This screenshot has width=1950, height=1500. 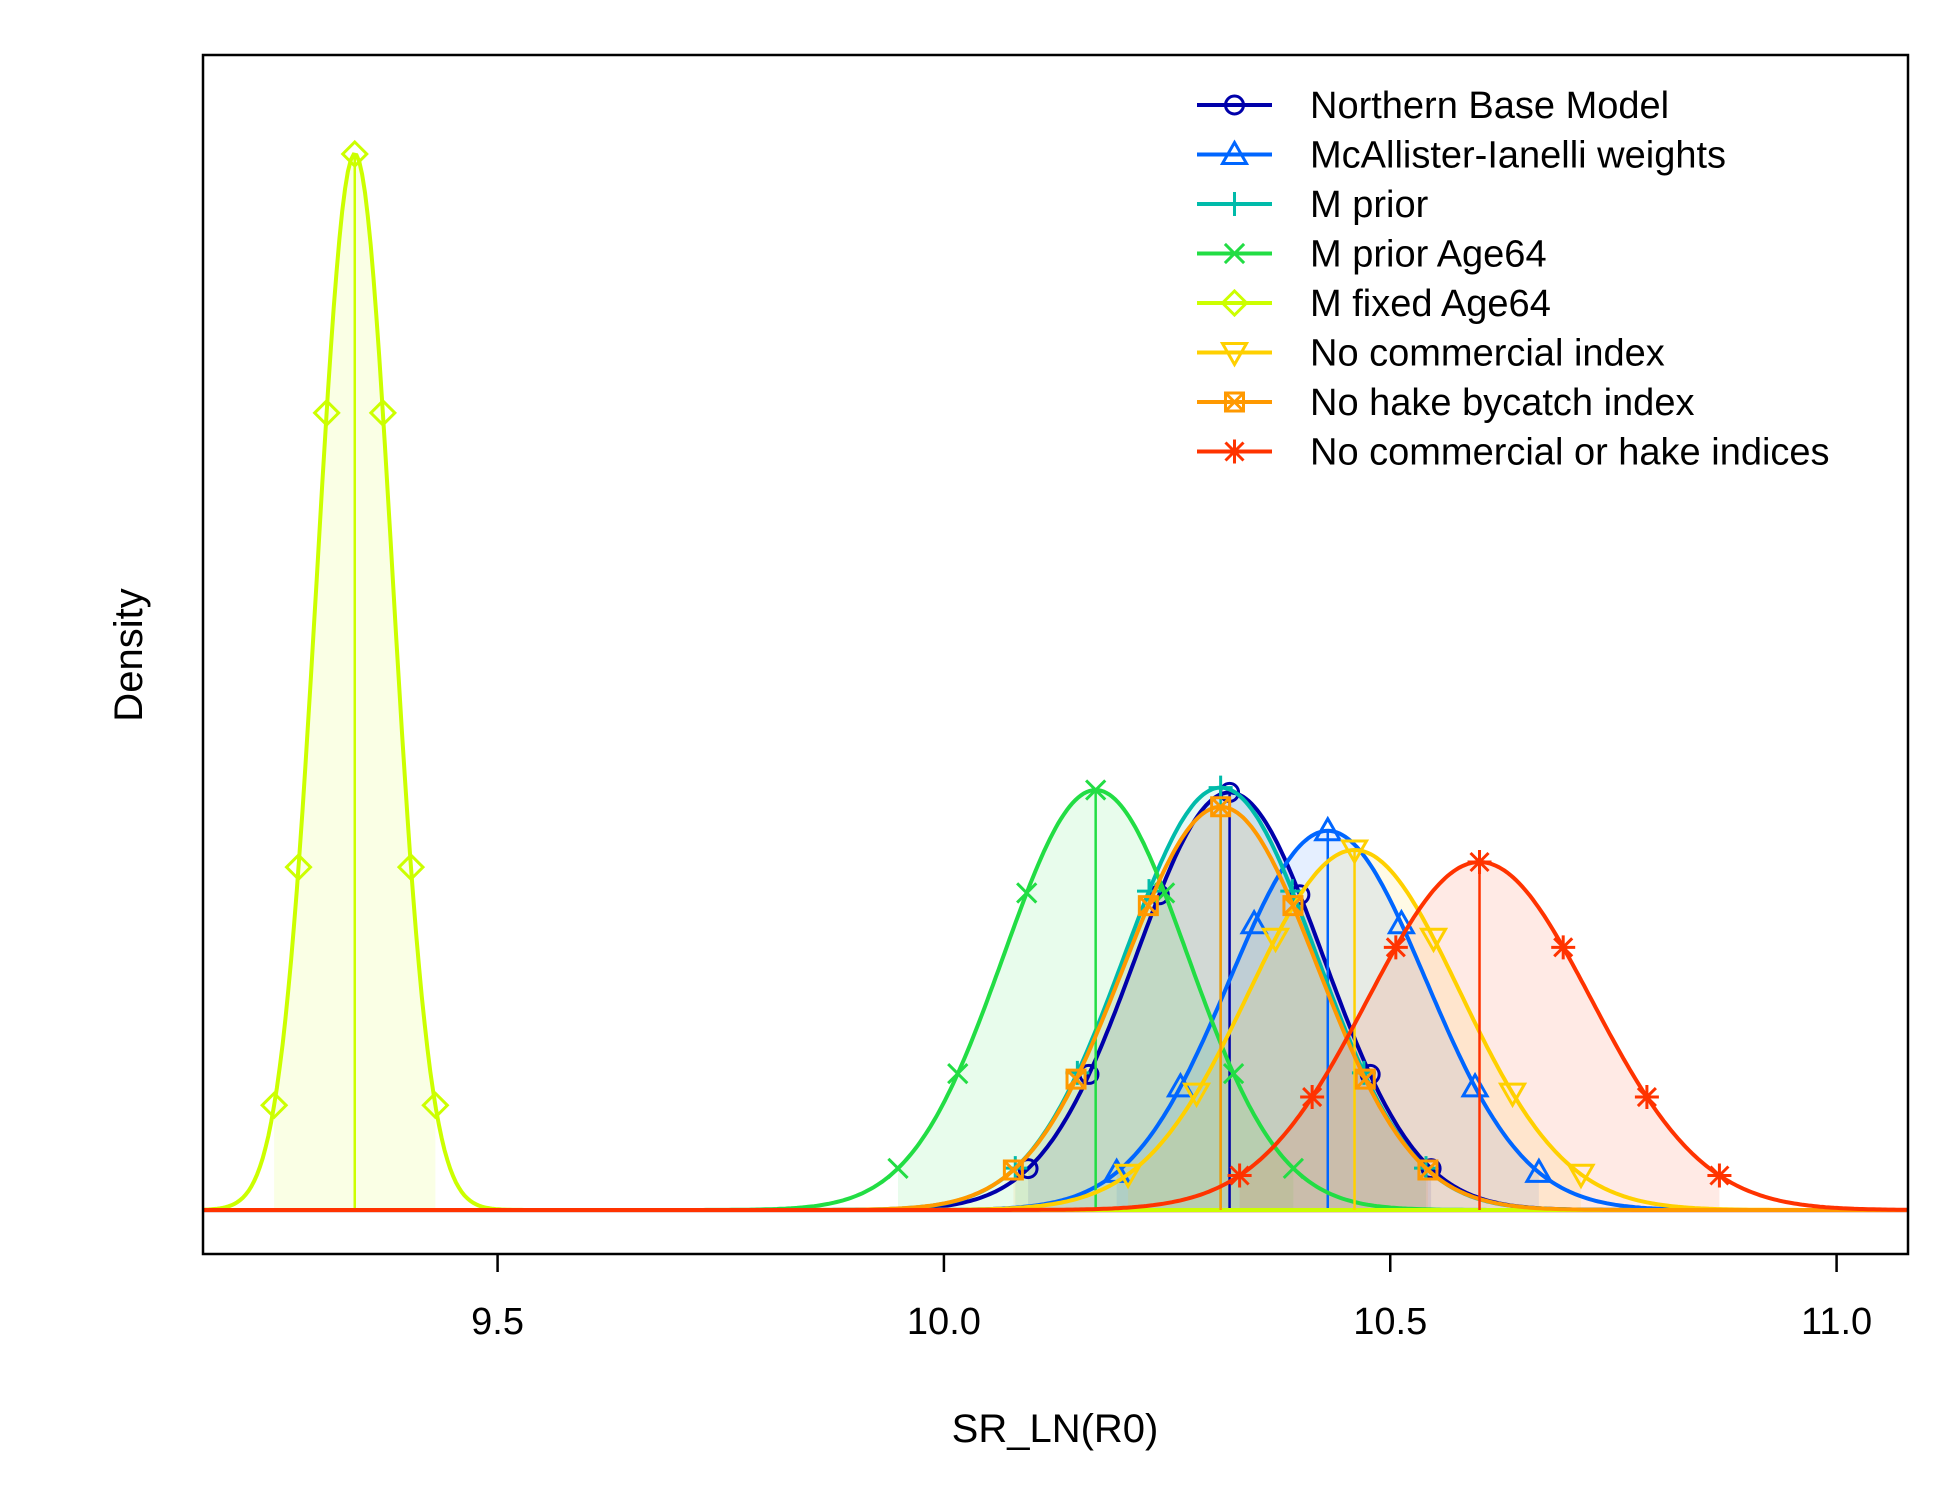 What do you see at coordinates (1489, 106) in the screenshot?
I see `legend-label: Northern Base Model` at bounding box center [1489, 106].